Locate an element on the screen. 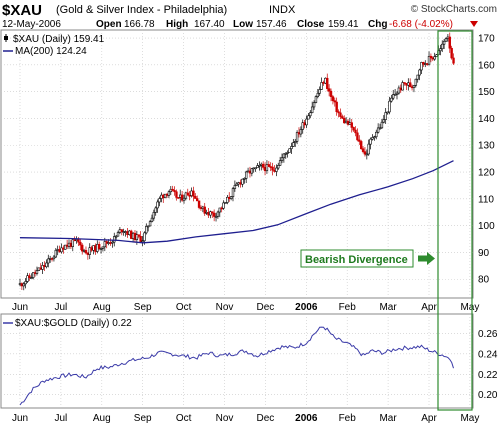  annotation: Bearish Divergence is located at coordinates (367, 258).